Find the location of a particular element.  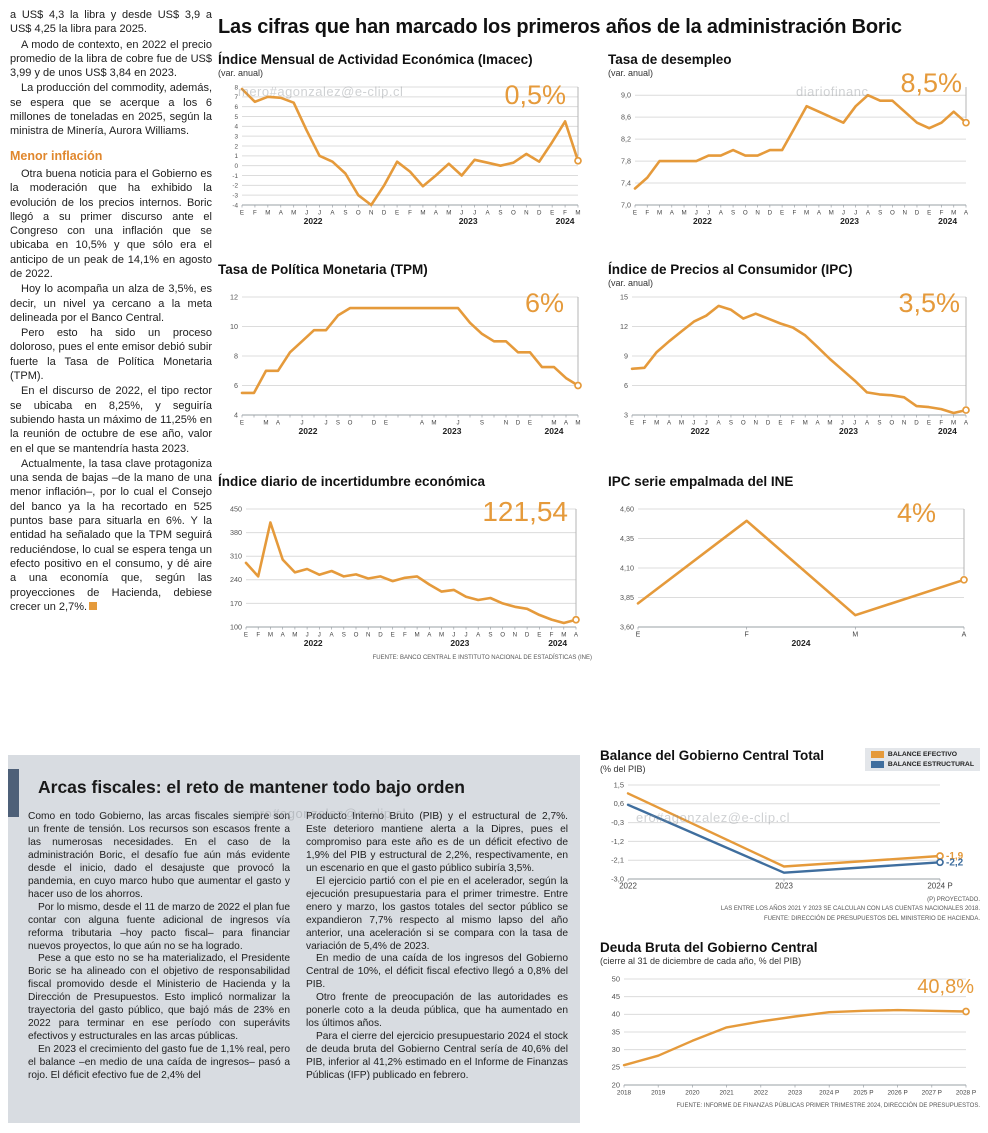

svg-text: -3,0 is located at coordinates (617, 878).